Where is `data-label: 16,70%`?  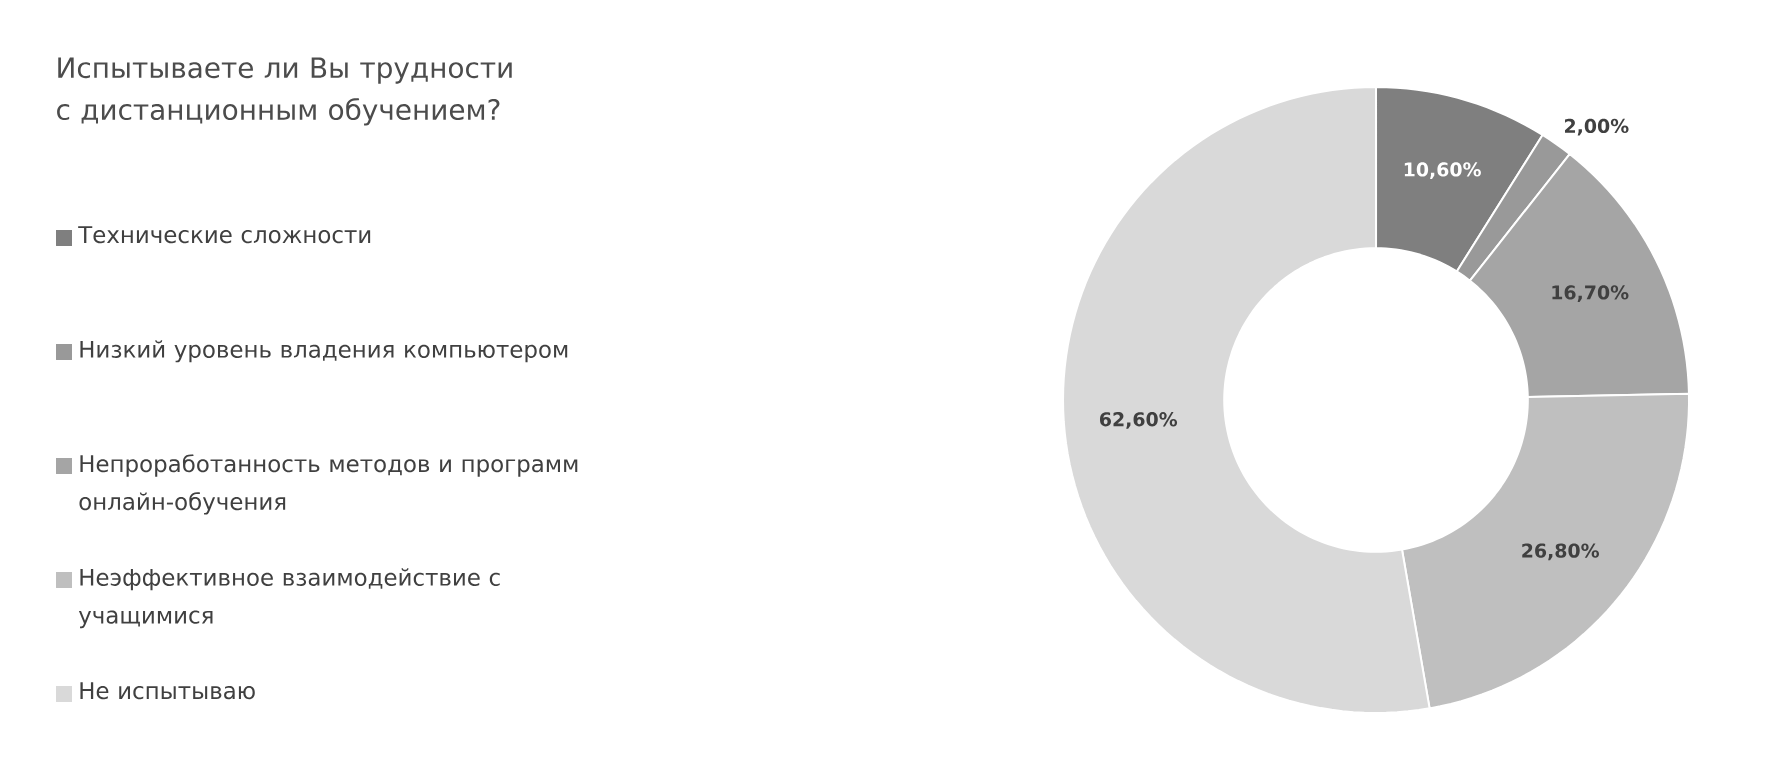 data-label: 16,70% is located at coordinates (1590, 293).